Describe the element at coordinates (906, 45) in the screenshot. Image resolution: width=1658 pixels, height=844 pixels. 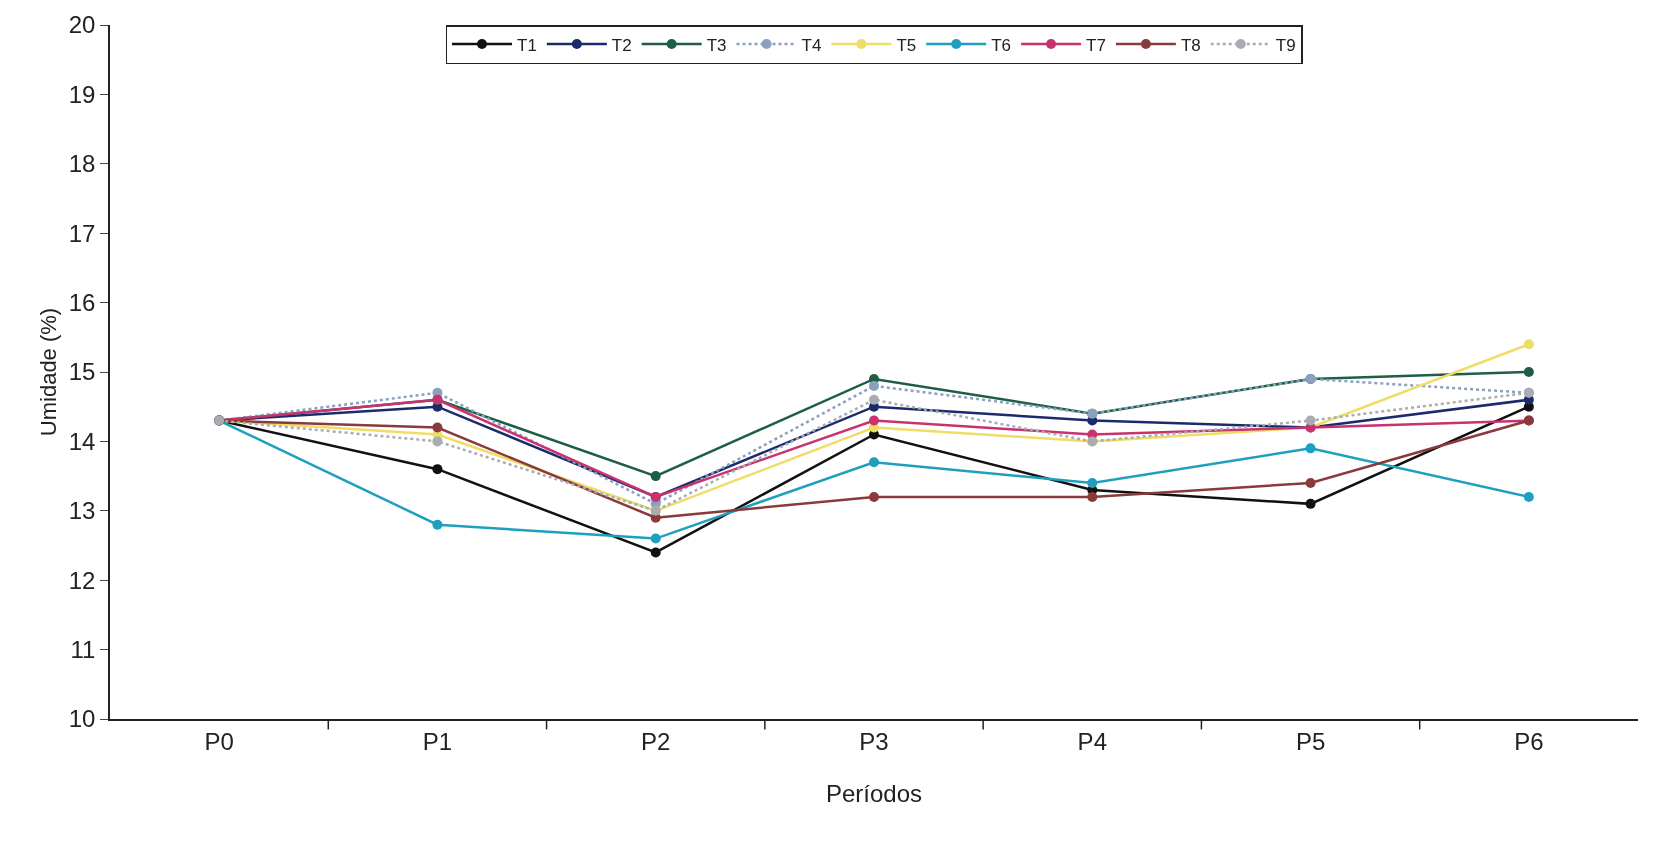
I see `legend-label: T5` at that location.